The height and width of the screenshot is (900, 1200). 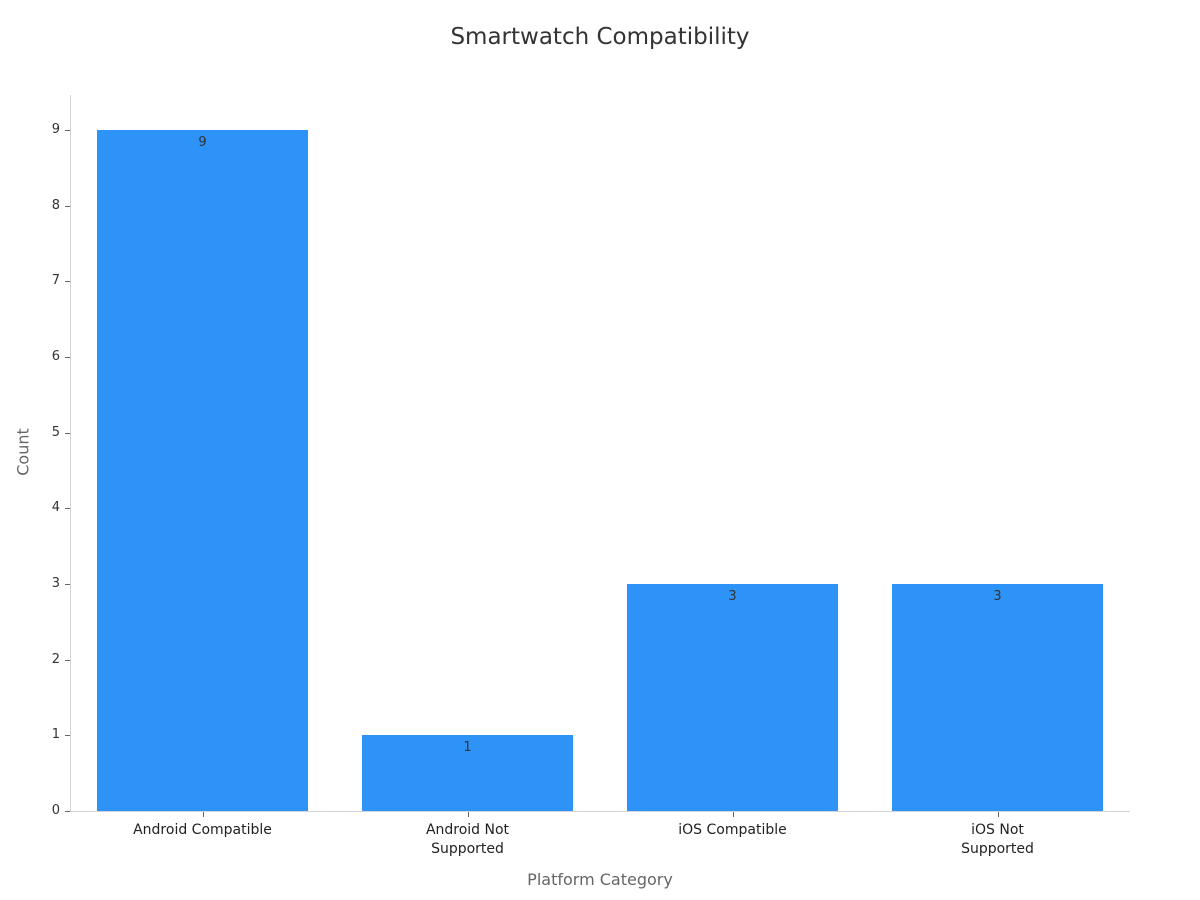 I want to click on bar-value-label: 9, so click(x=202, y=142).